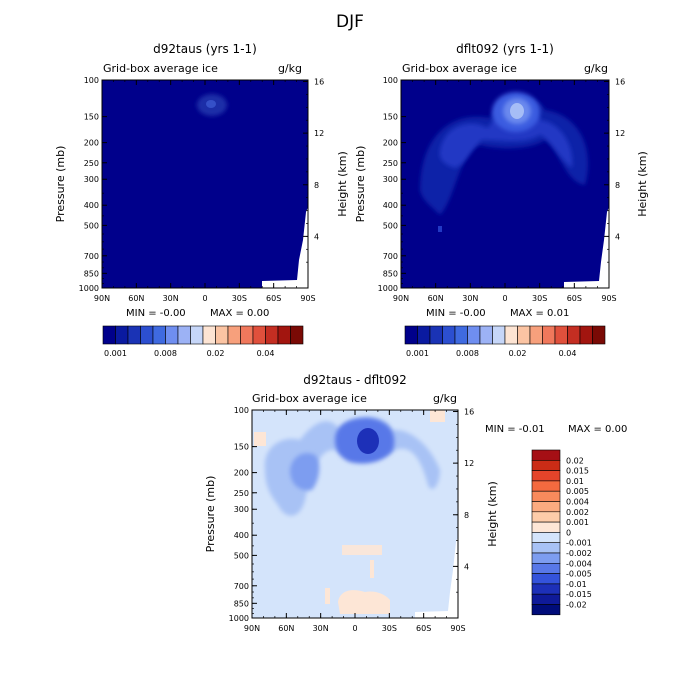 Image resolution: width=700 pixels, height=700 pixels. I want to click on panel3-units: g/kg, so click(445, 398).